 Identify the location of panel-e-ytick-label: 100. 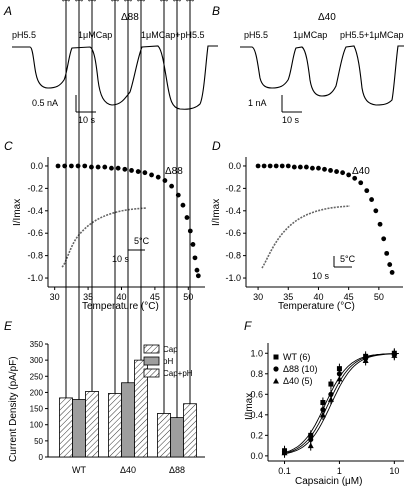
(37, 425).